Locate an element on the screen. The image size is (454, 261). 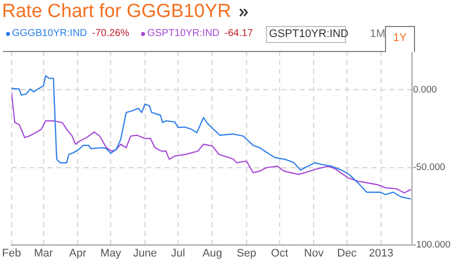
text: -70.26% is located at coordinates (111, 33).